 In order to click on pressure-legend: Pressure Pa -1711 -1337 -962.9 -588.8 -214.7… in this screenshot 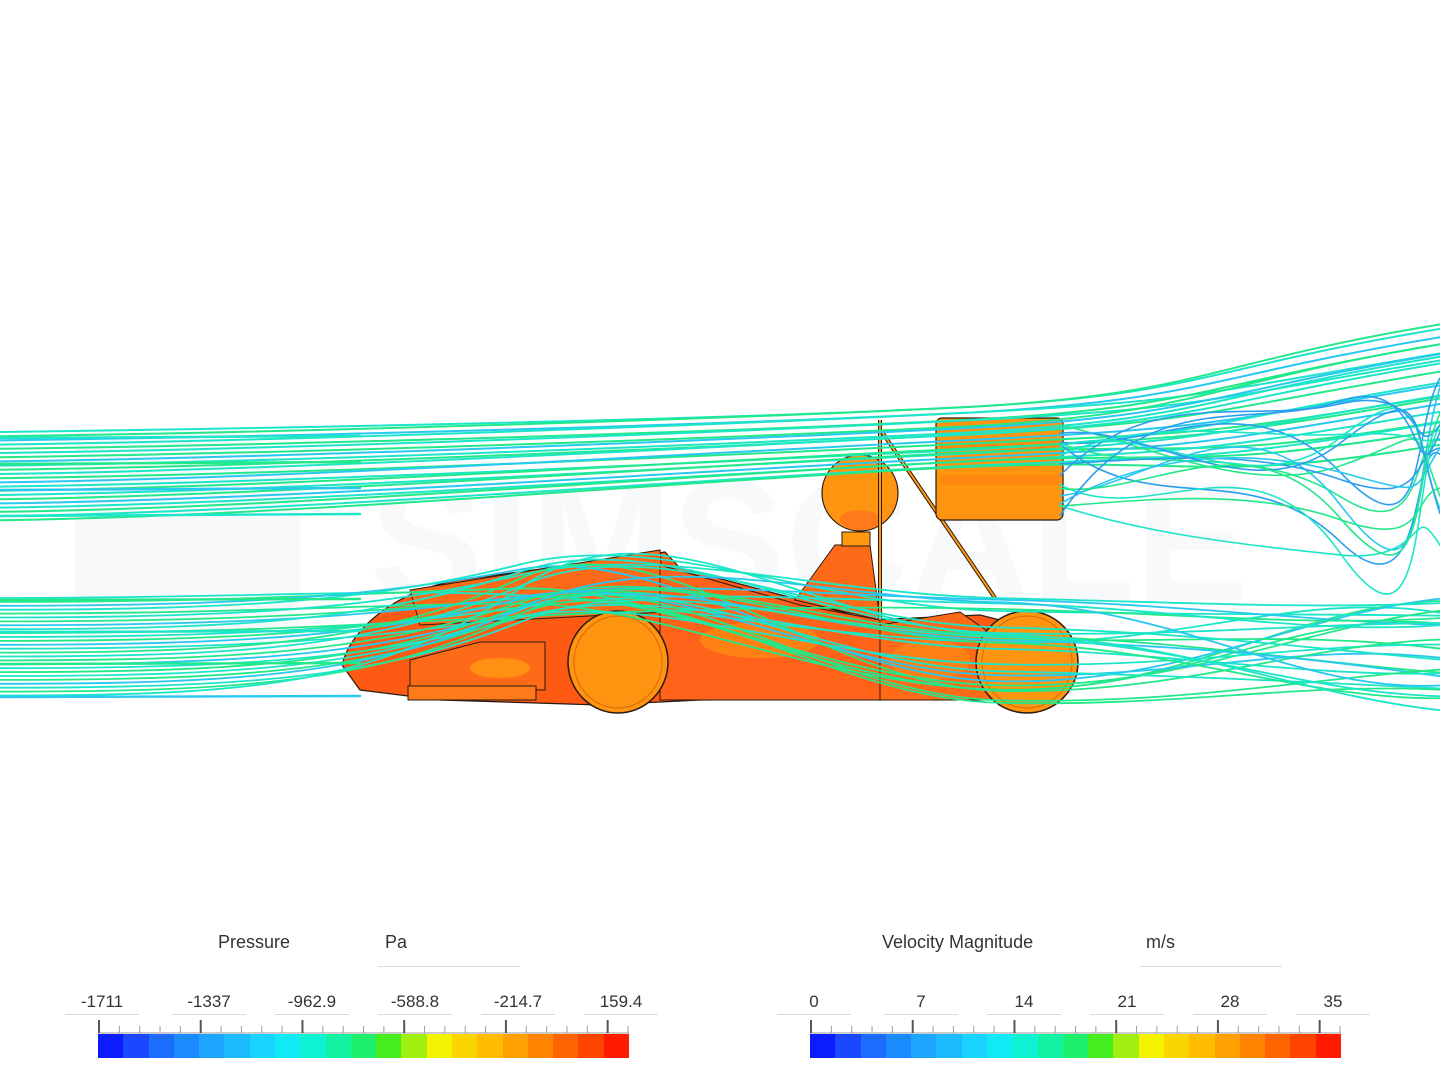, I will do `click(360, 995)`.